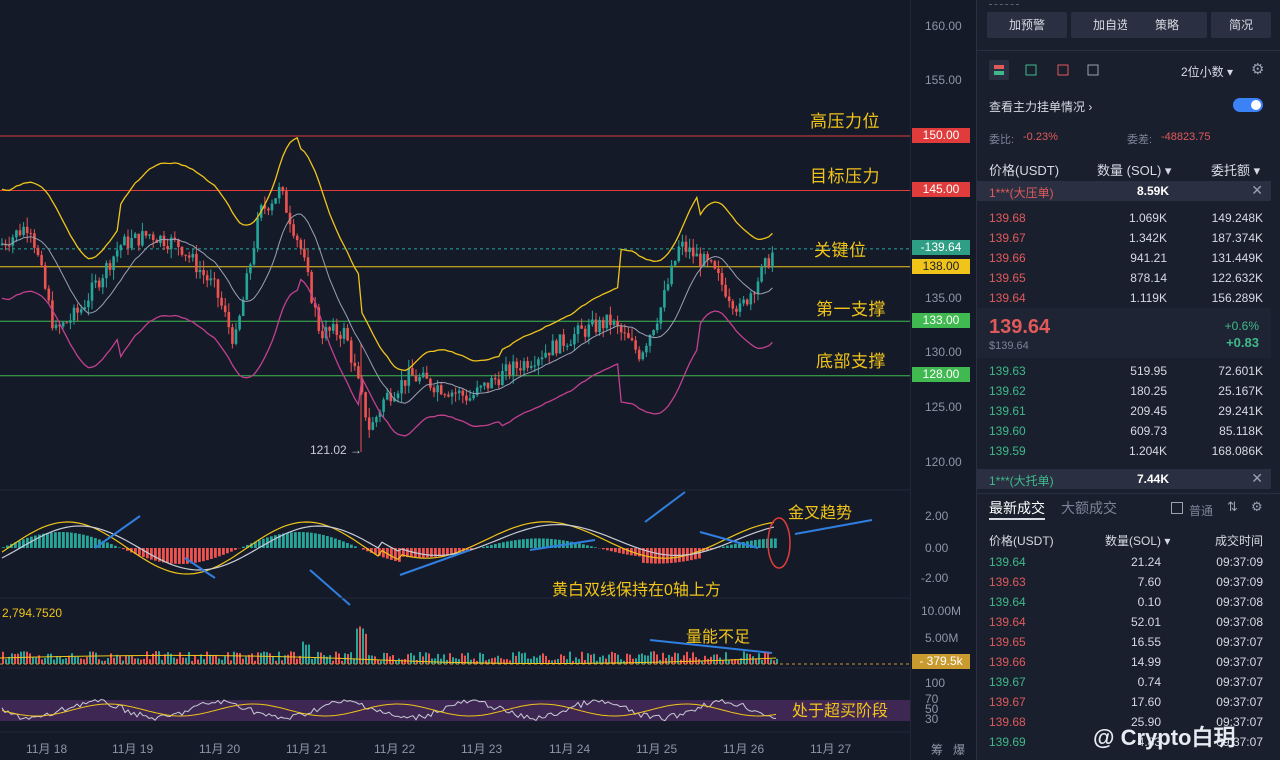 The height and width of the screenshot is (760, 1280). I want to click on orderbook-trades-icon, so click(1093, 70).